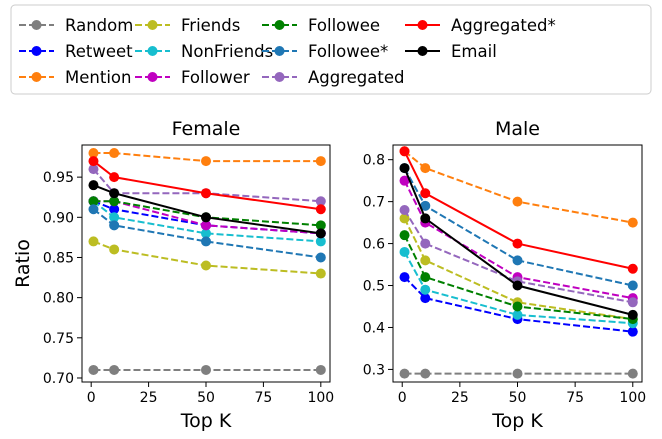  What do you see at coordinates (23, 263) in the screenshot?
I see `female-y-axis-label: Ratio` at bounding box center [23, 263].